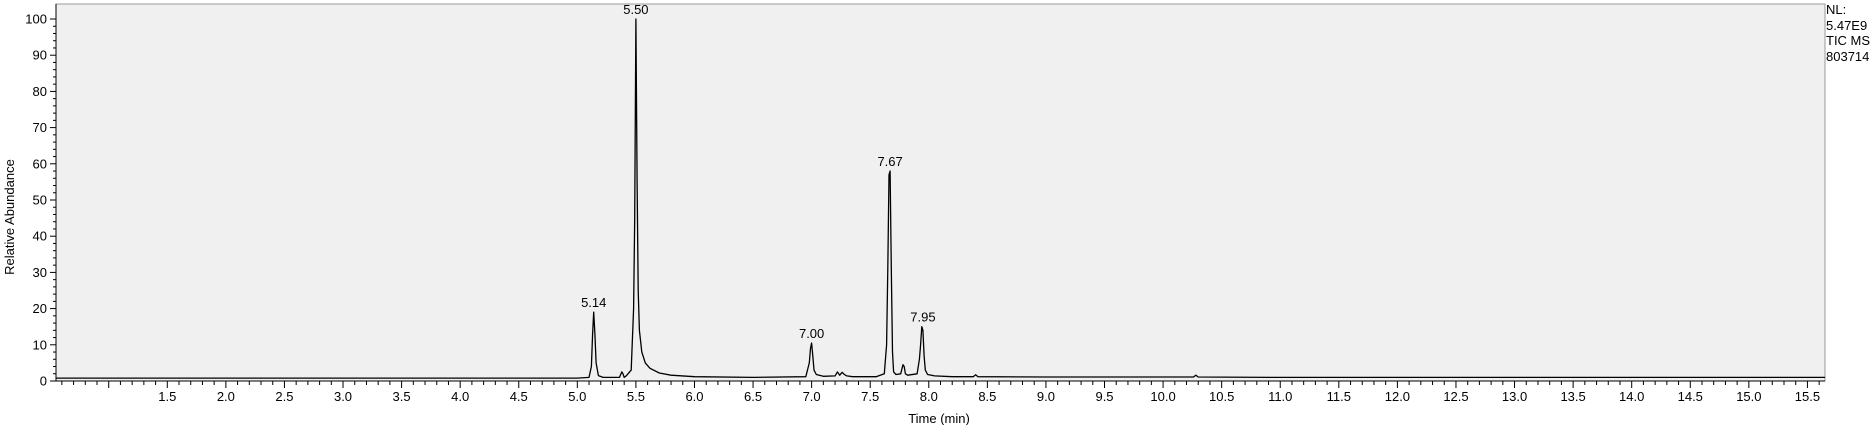  Describe the element at coordinates (929, 396) in the screenshot. I see `x-tick-label: 8.0` at that location.